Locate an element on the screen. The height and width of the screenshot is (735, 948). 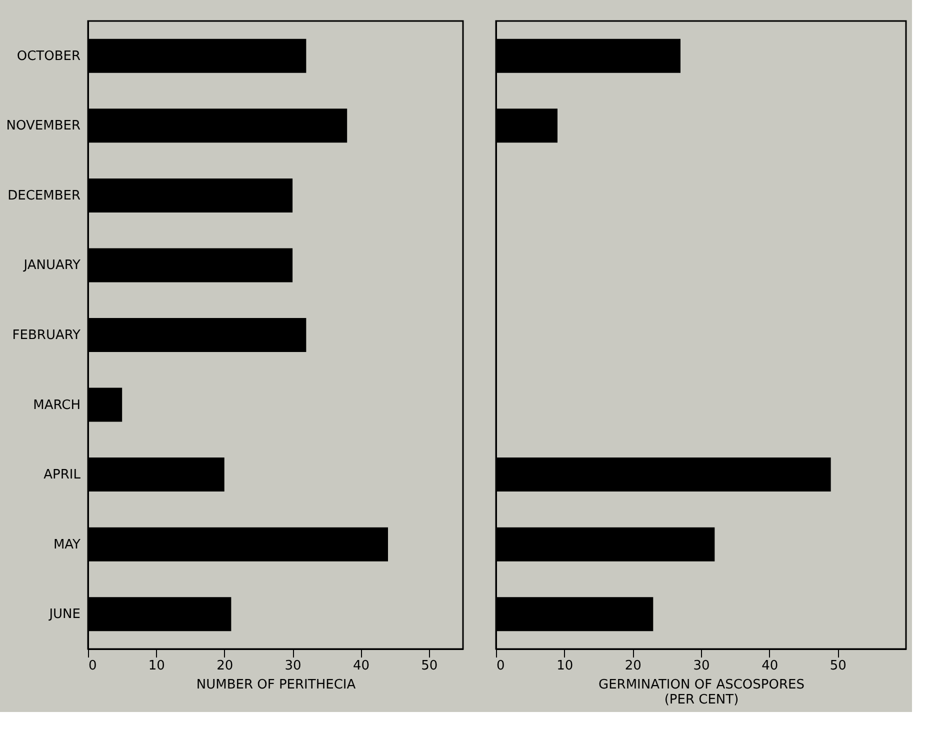
y-tick-label: OCTOBER is located at coordinates (48, 56).